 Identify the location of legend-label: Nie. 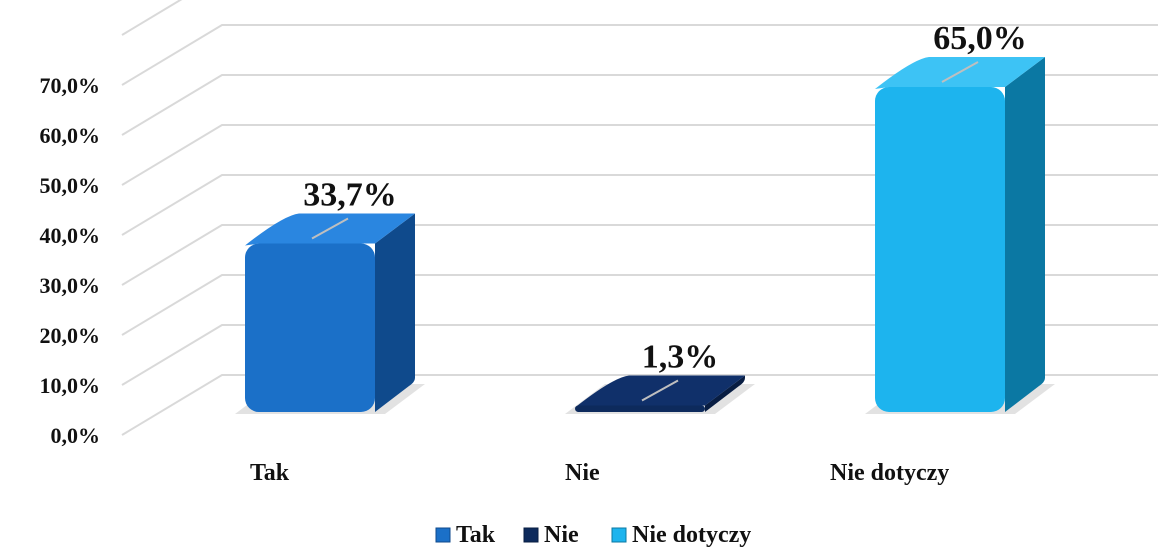
(561, 535).